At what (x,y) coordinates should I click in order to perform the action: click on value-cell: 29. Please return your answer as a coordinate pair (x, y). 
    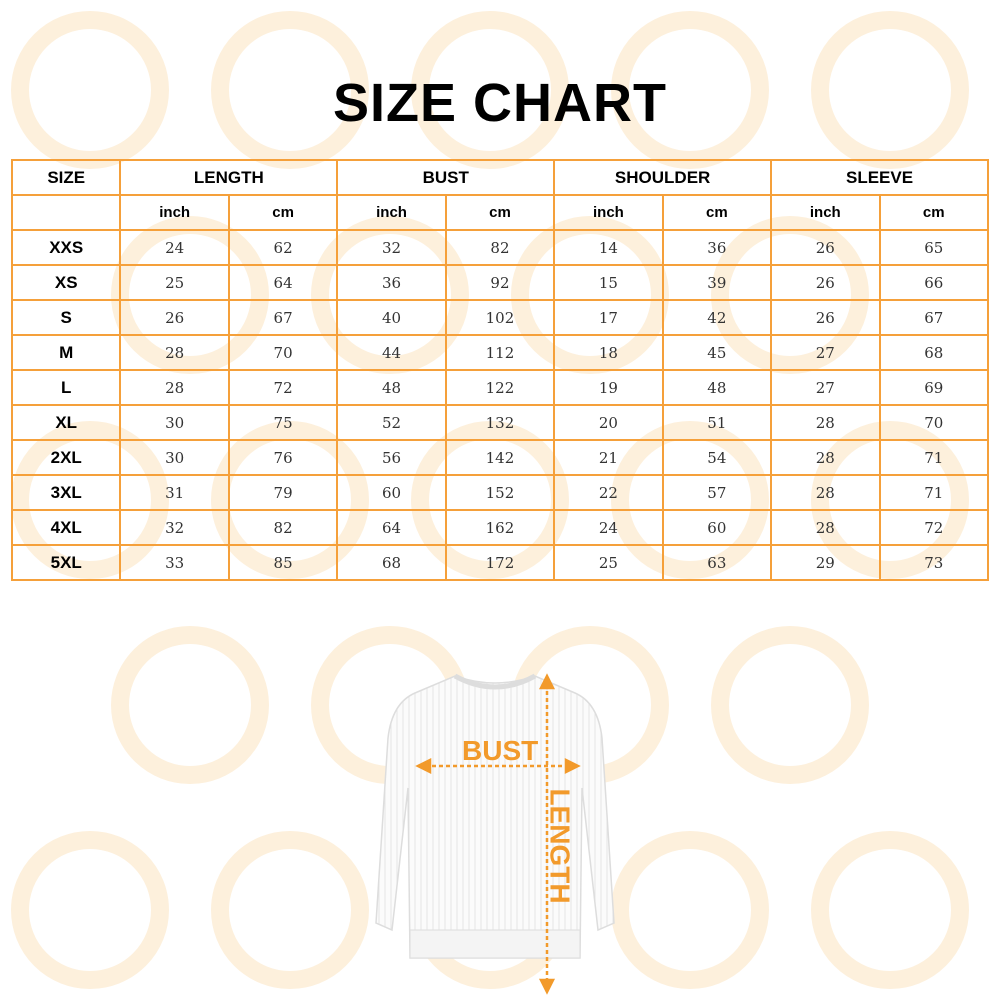
    Looking at the image, I should click on (825, 562).